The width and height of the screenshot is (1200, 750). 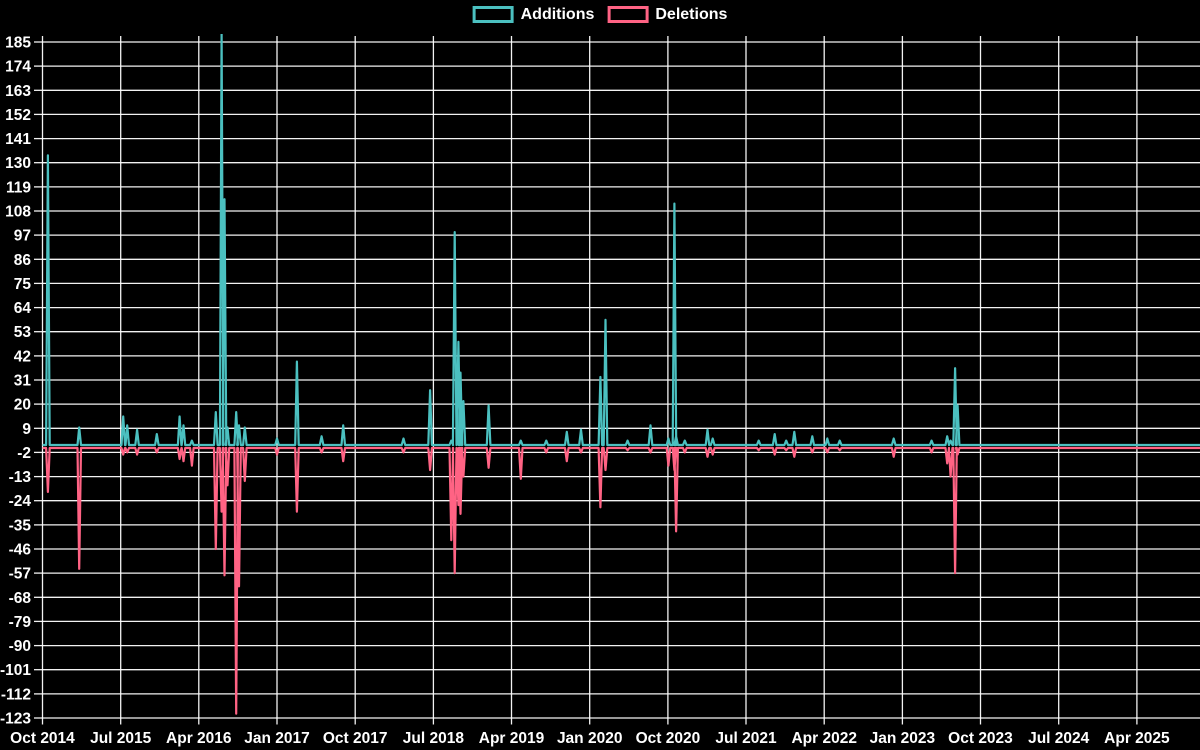 I want to click on y-tick-label: 31, so click(x=23, y=381).